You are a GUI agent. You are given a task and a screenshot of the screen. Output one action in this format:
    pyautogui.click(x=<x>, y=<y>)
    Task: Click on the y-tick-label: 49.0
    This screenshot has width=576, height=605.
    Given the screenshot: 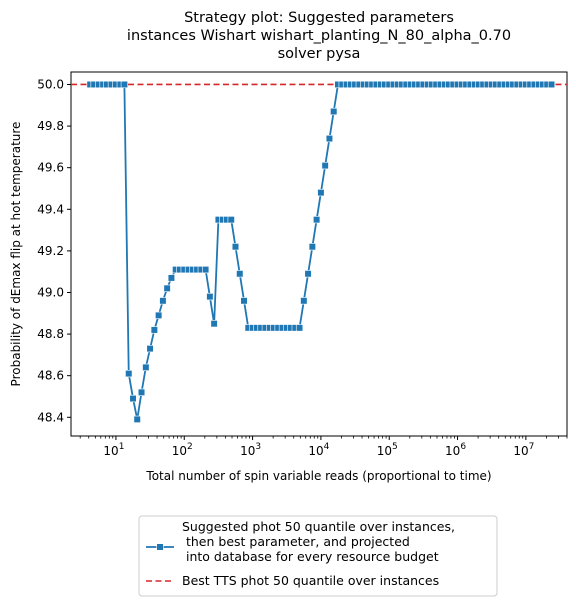 What is the action you would take?
    pyautogui.click(x=50, y=292)
    